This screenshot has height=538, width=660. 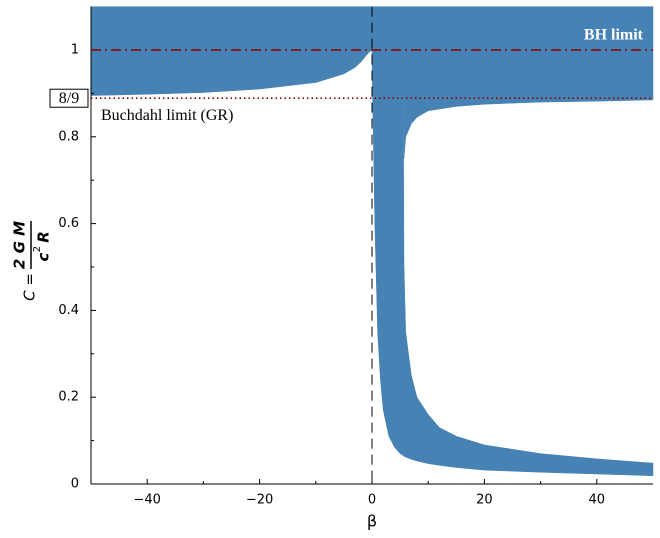 I want to click on y-tick-label: 0.6, so click(x=68, y=223).